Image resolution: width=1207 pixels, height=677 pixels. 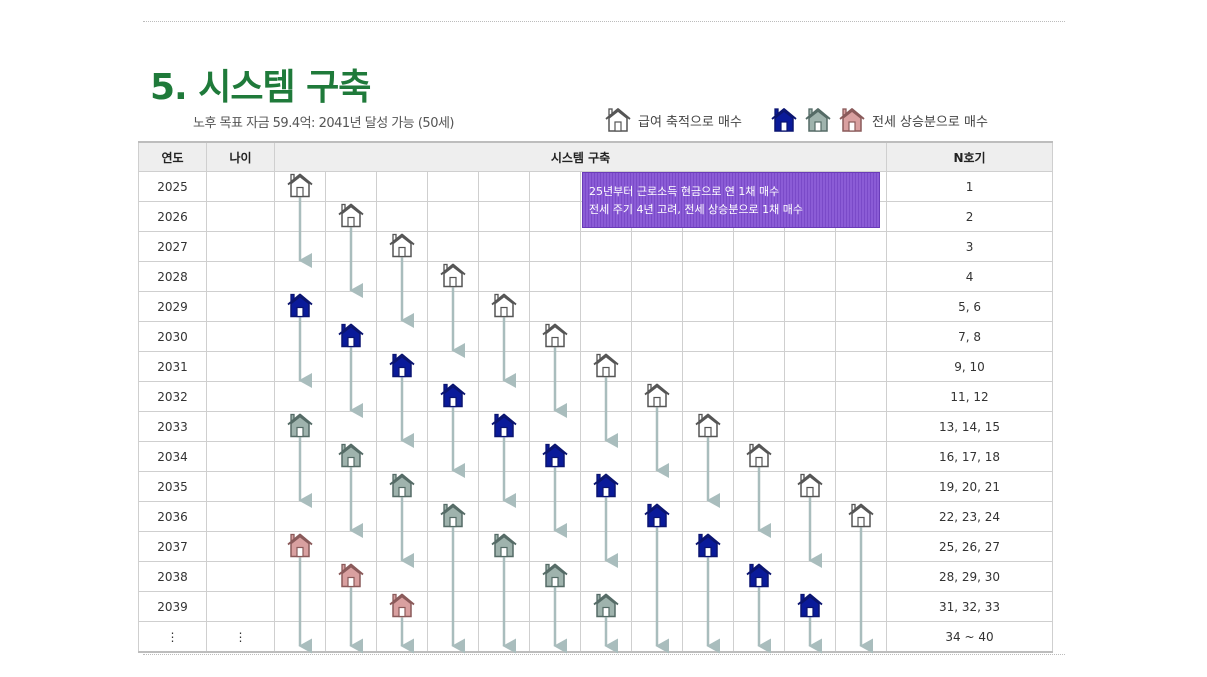 I want to click on legend-deposit-label: 전세 상승분으로 매수, so click(x=930, y=122).